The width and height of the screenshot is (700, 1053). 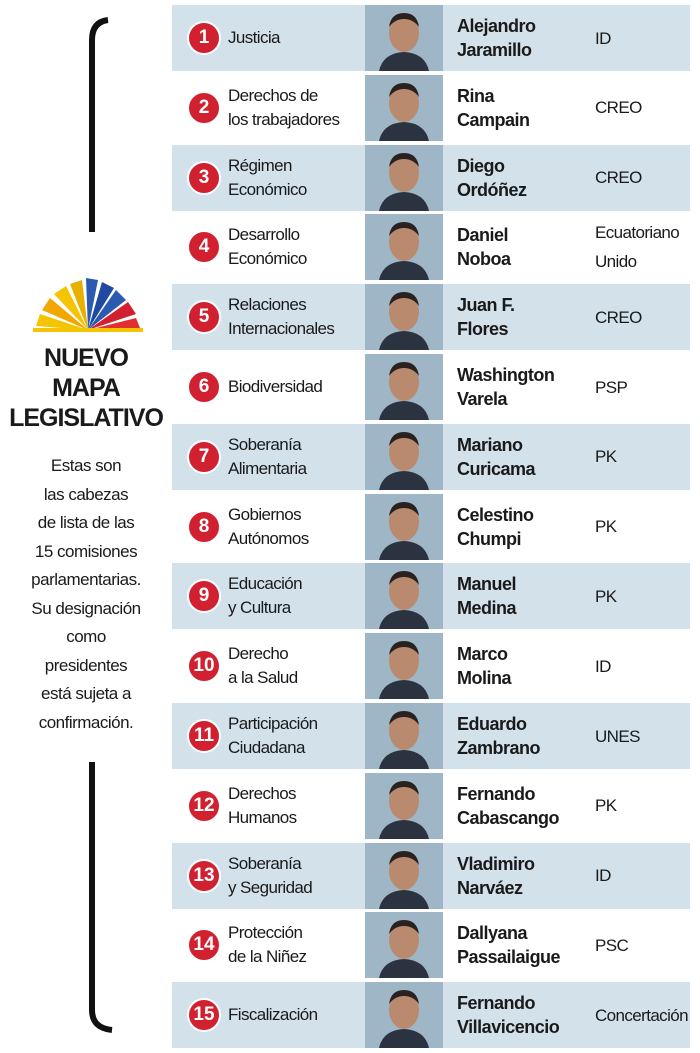 I want to click on party: PSC, so click(x=612, y=945).